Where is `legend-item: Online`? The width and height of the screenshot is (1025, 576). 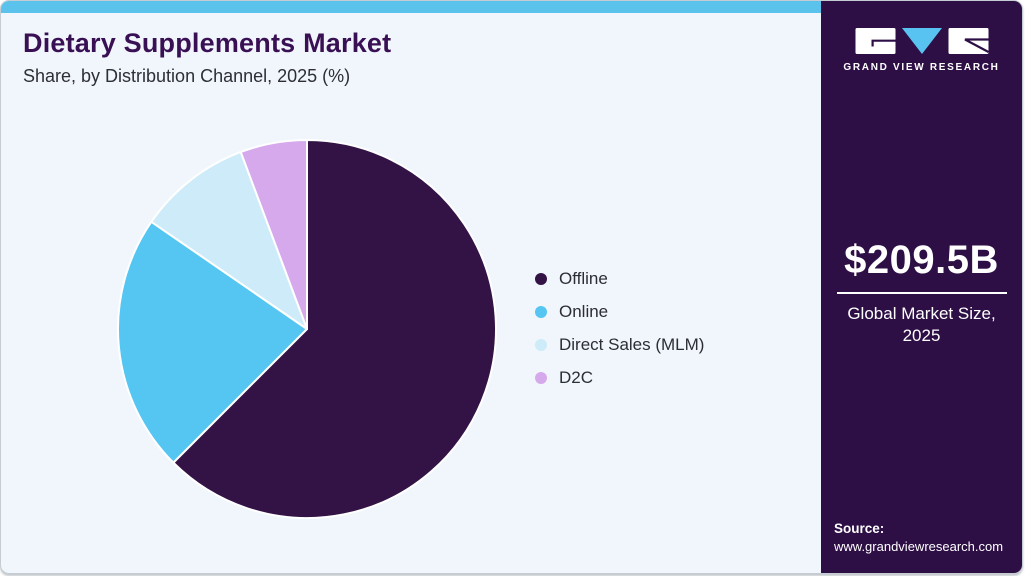
legend-item: Online is located at coordinates (619, 312).